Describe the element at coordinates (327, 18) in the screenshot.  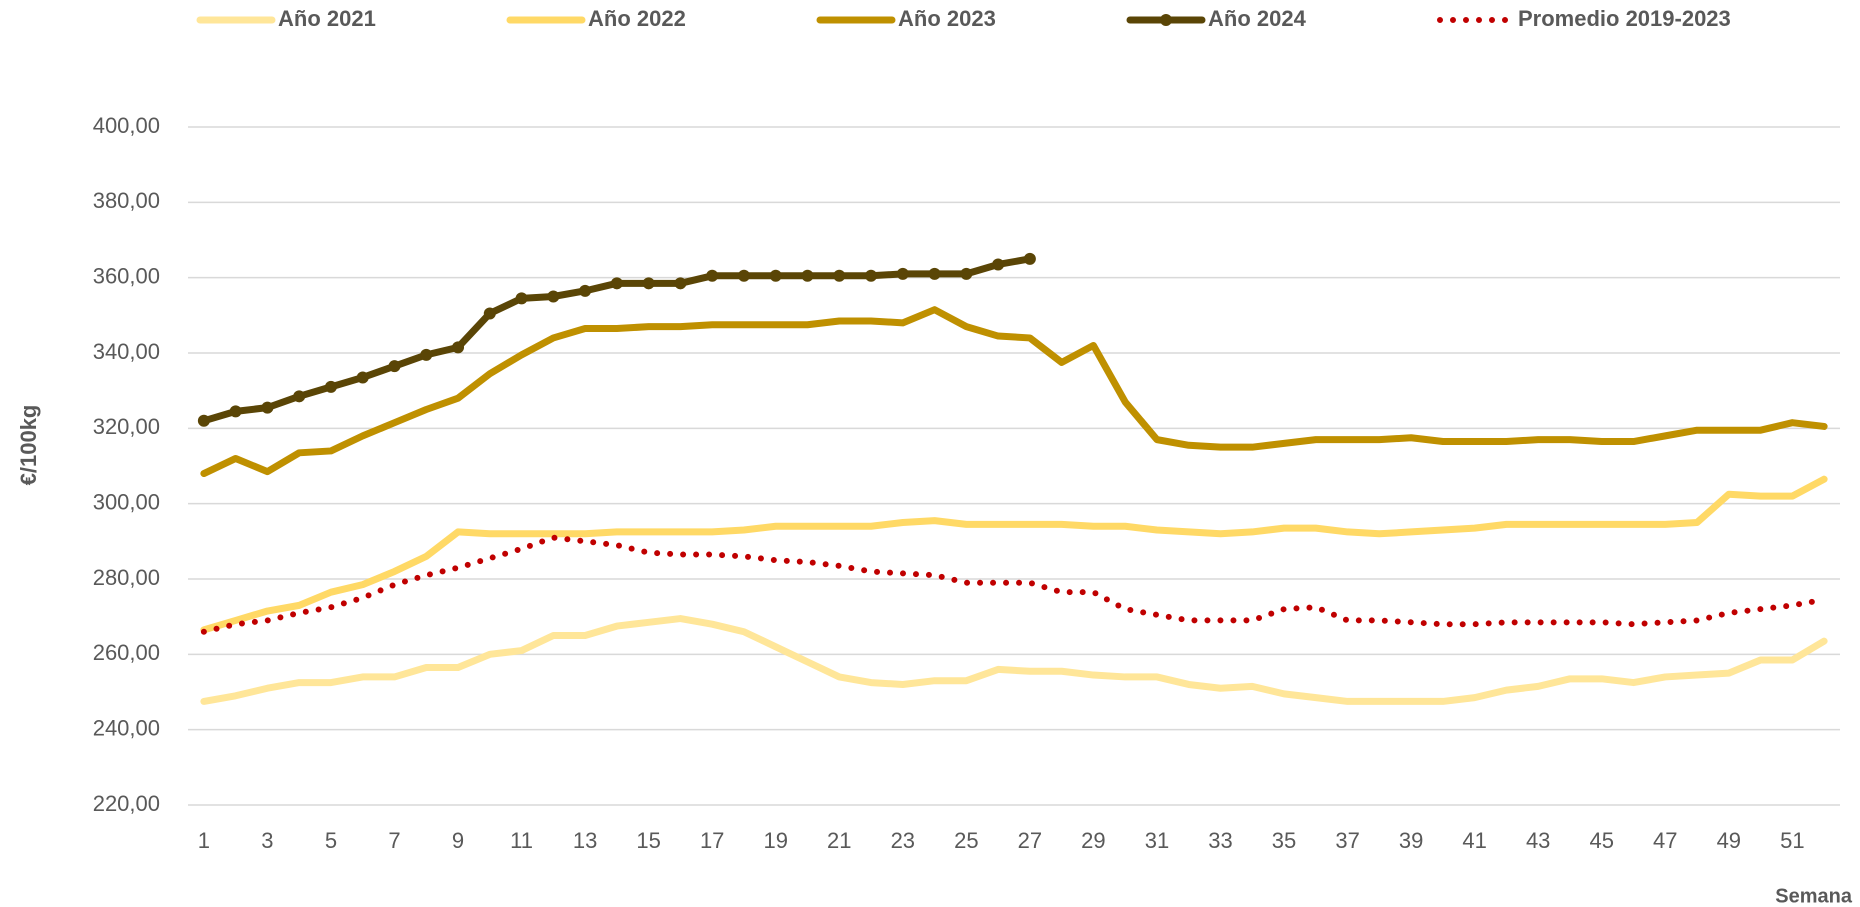
I see `legend-label: Año 2021` at that location.